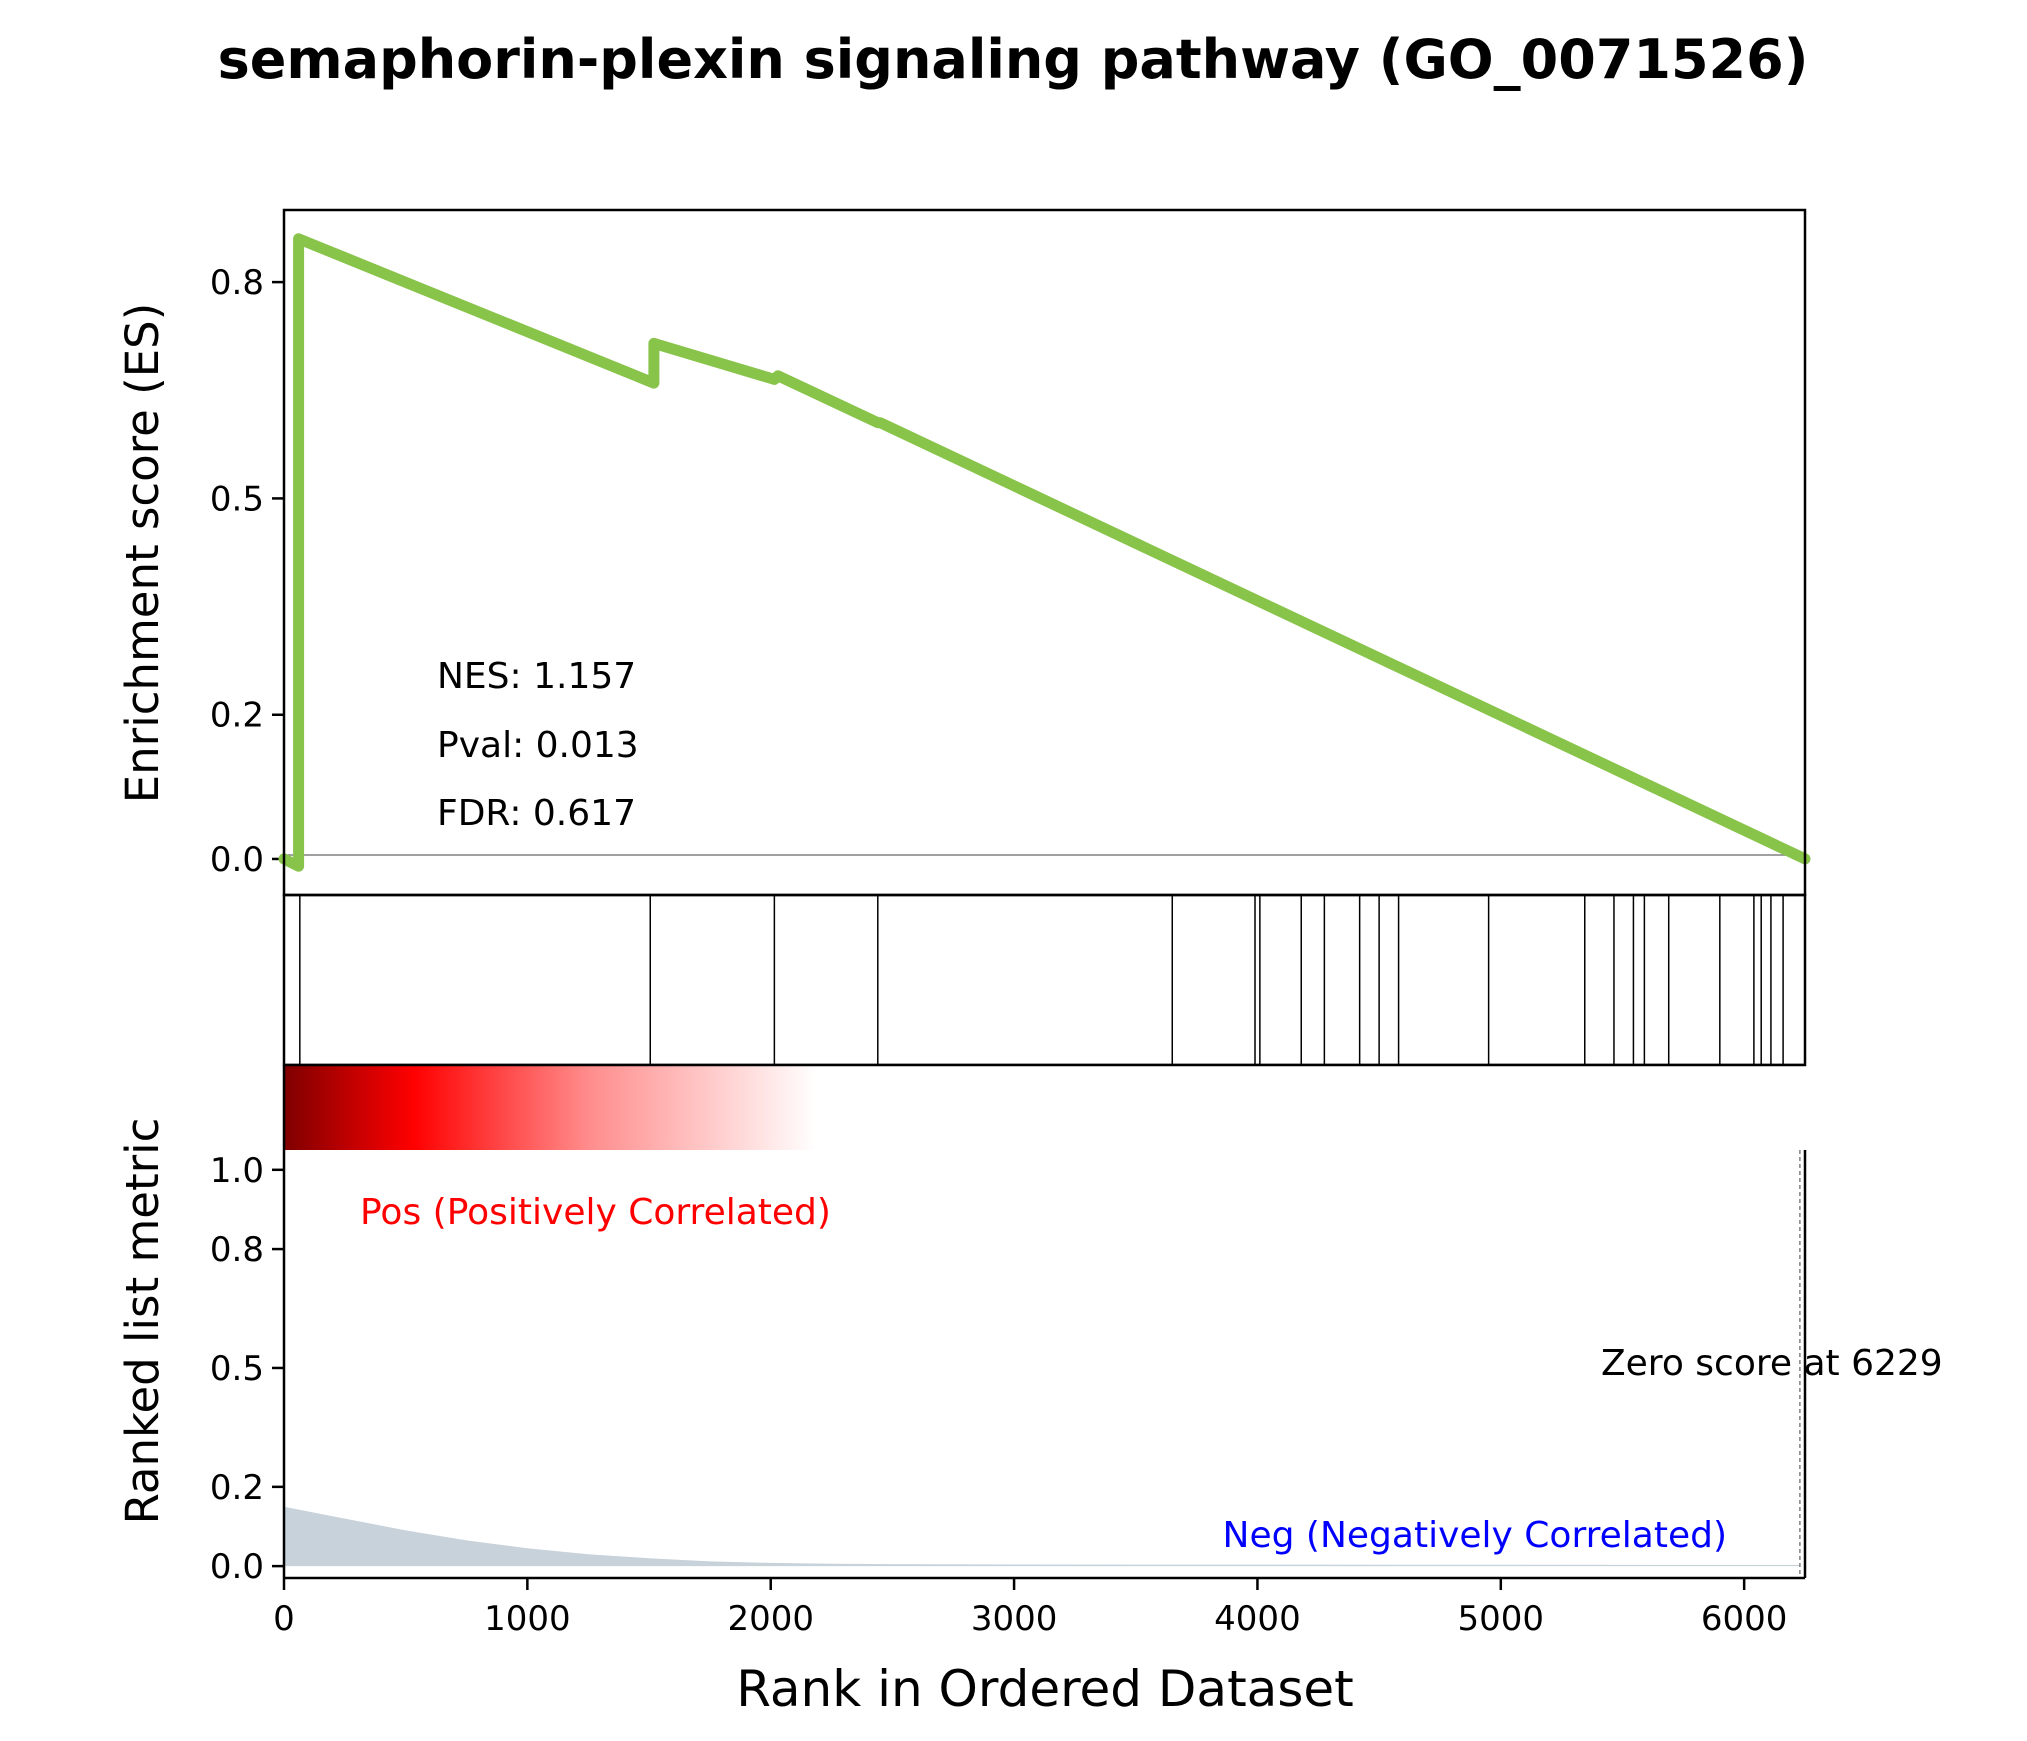  I want to click on metric-y-tick-label: 0.5, so click(237, 1369).